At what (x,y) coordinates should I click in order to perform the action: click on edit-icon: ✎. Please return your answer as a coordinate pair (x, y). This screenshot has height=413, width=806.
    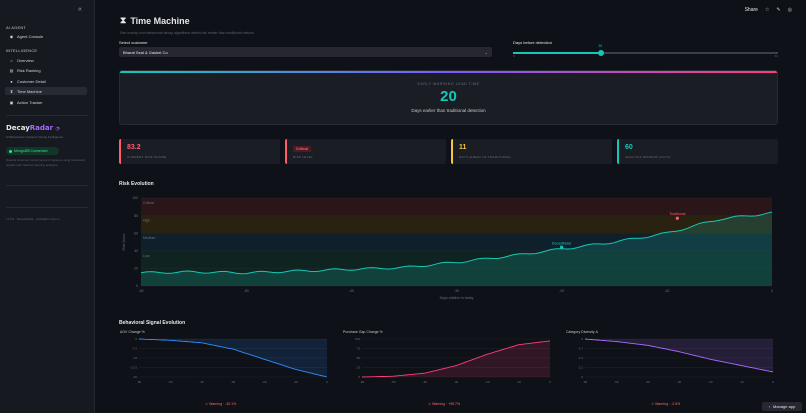
    Looking at the image, I should click on (778, 10).